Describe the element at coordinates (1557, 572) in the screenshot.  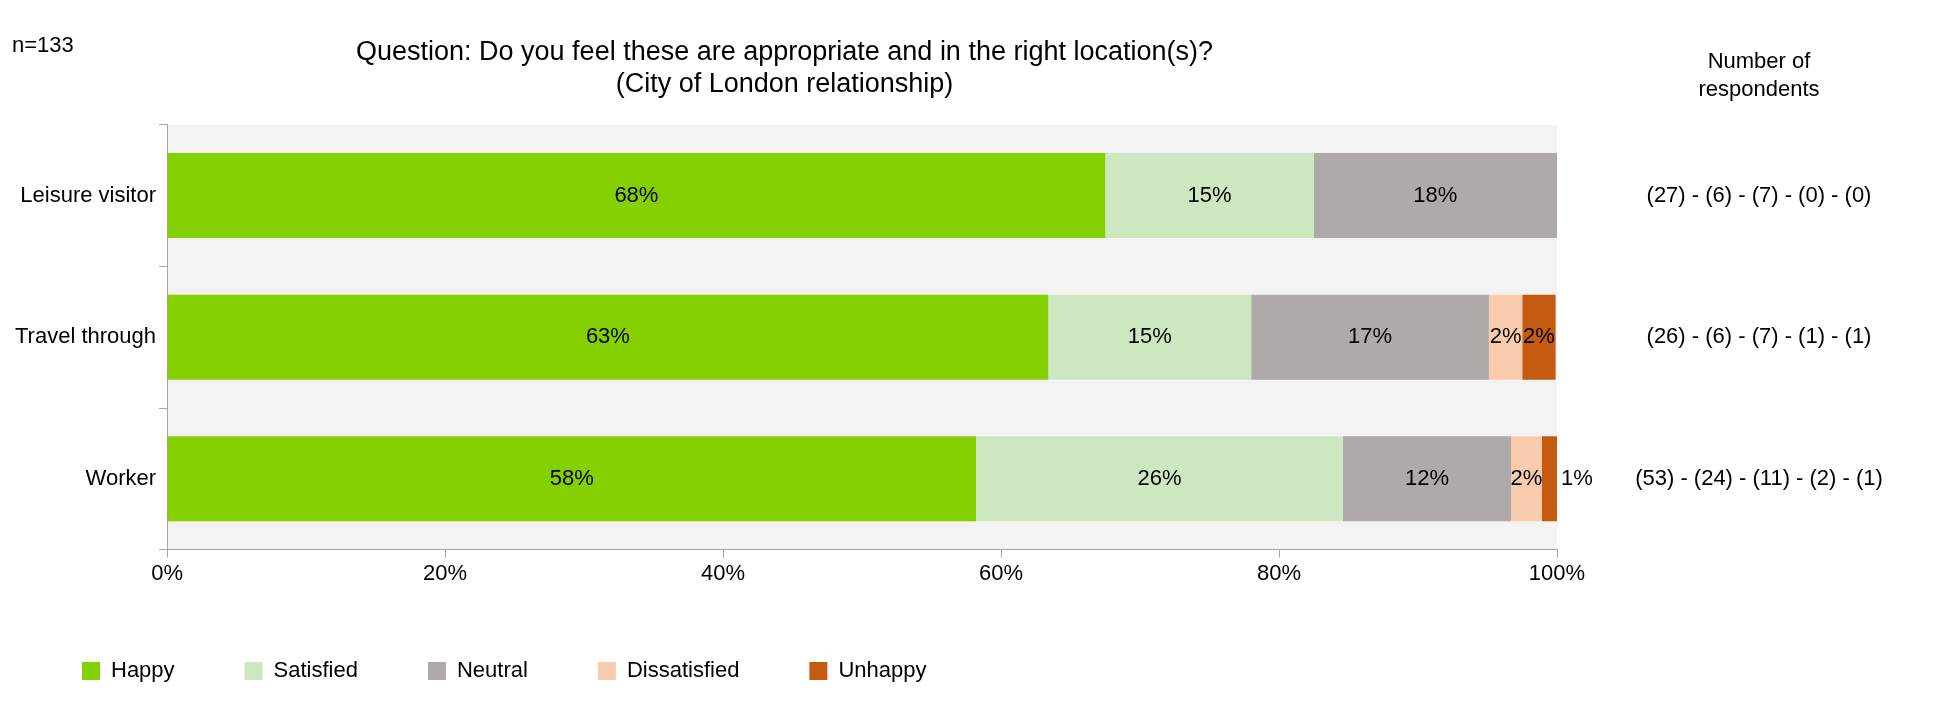
I see `x-tick-label: 100%` at that location.